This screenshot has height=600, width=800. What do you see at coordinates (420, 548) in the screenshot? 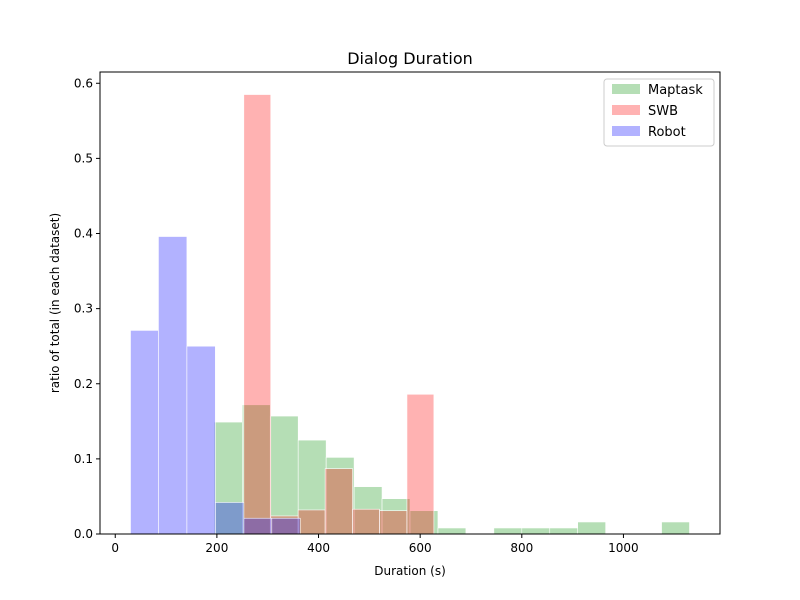
I see `x-tick-label: 600` at bounding box center [420, 548].